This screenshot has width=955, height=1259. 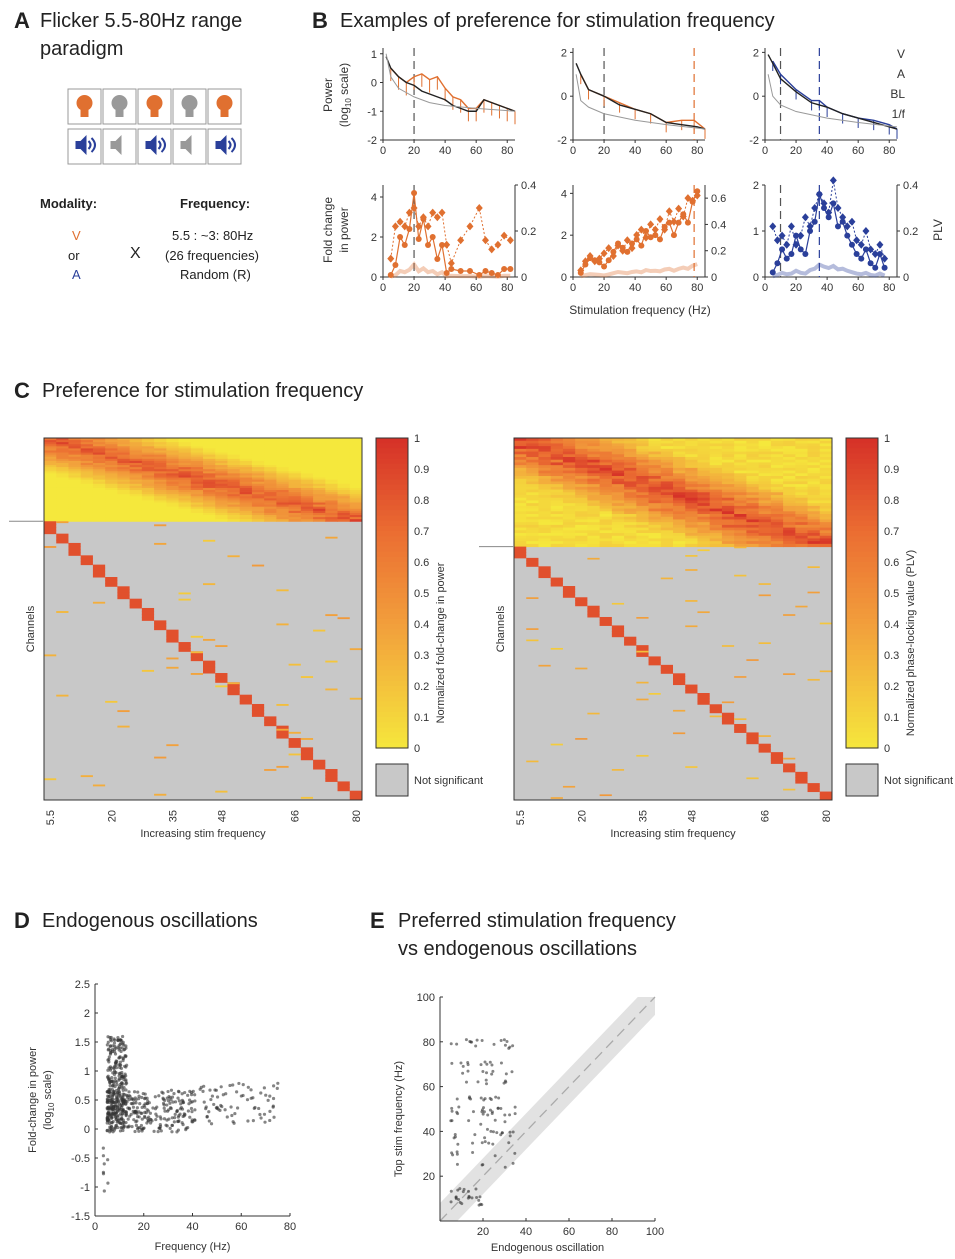 I want to click on plv-point, so click(x=857, y=240).